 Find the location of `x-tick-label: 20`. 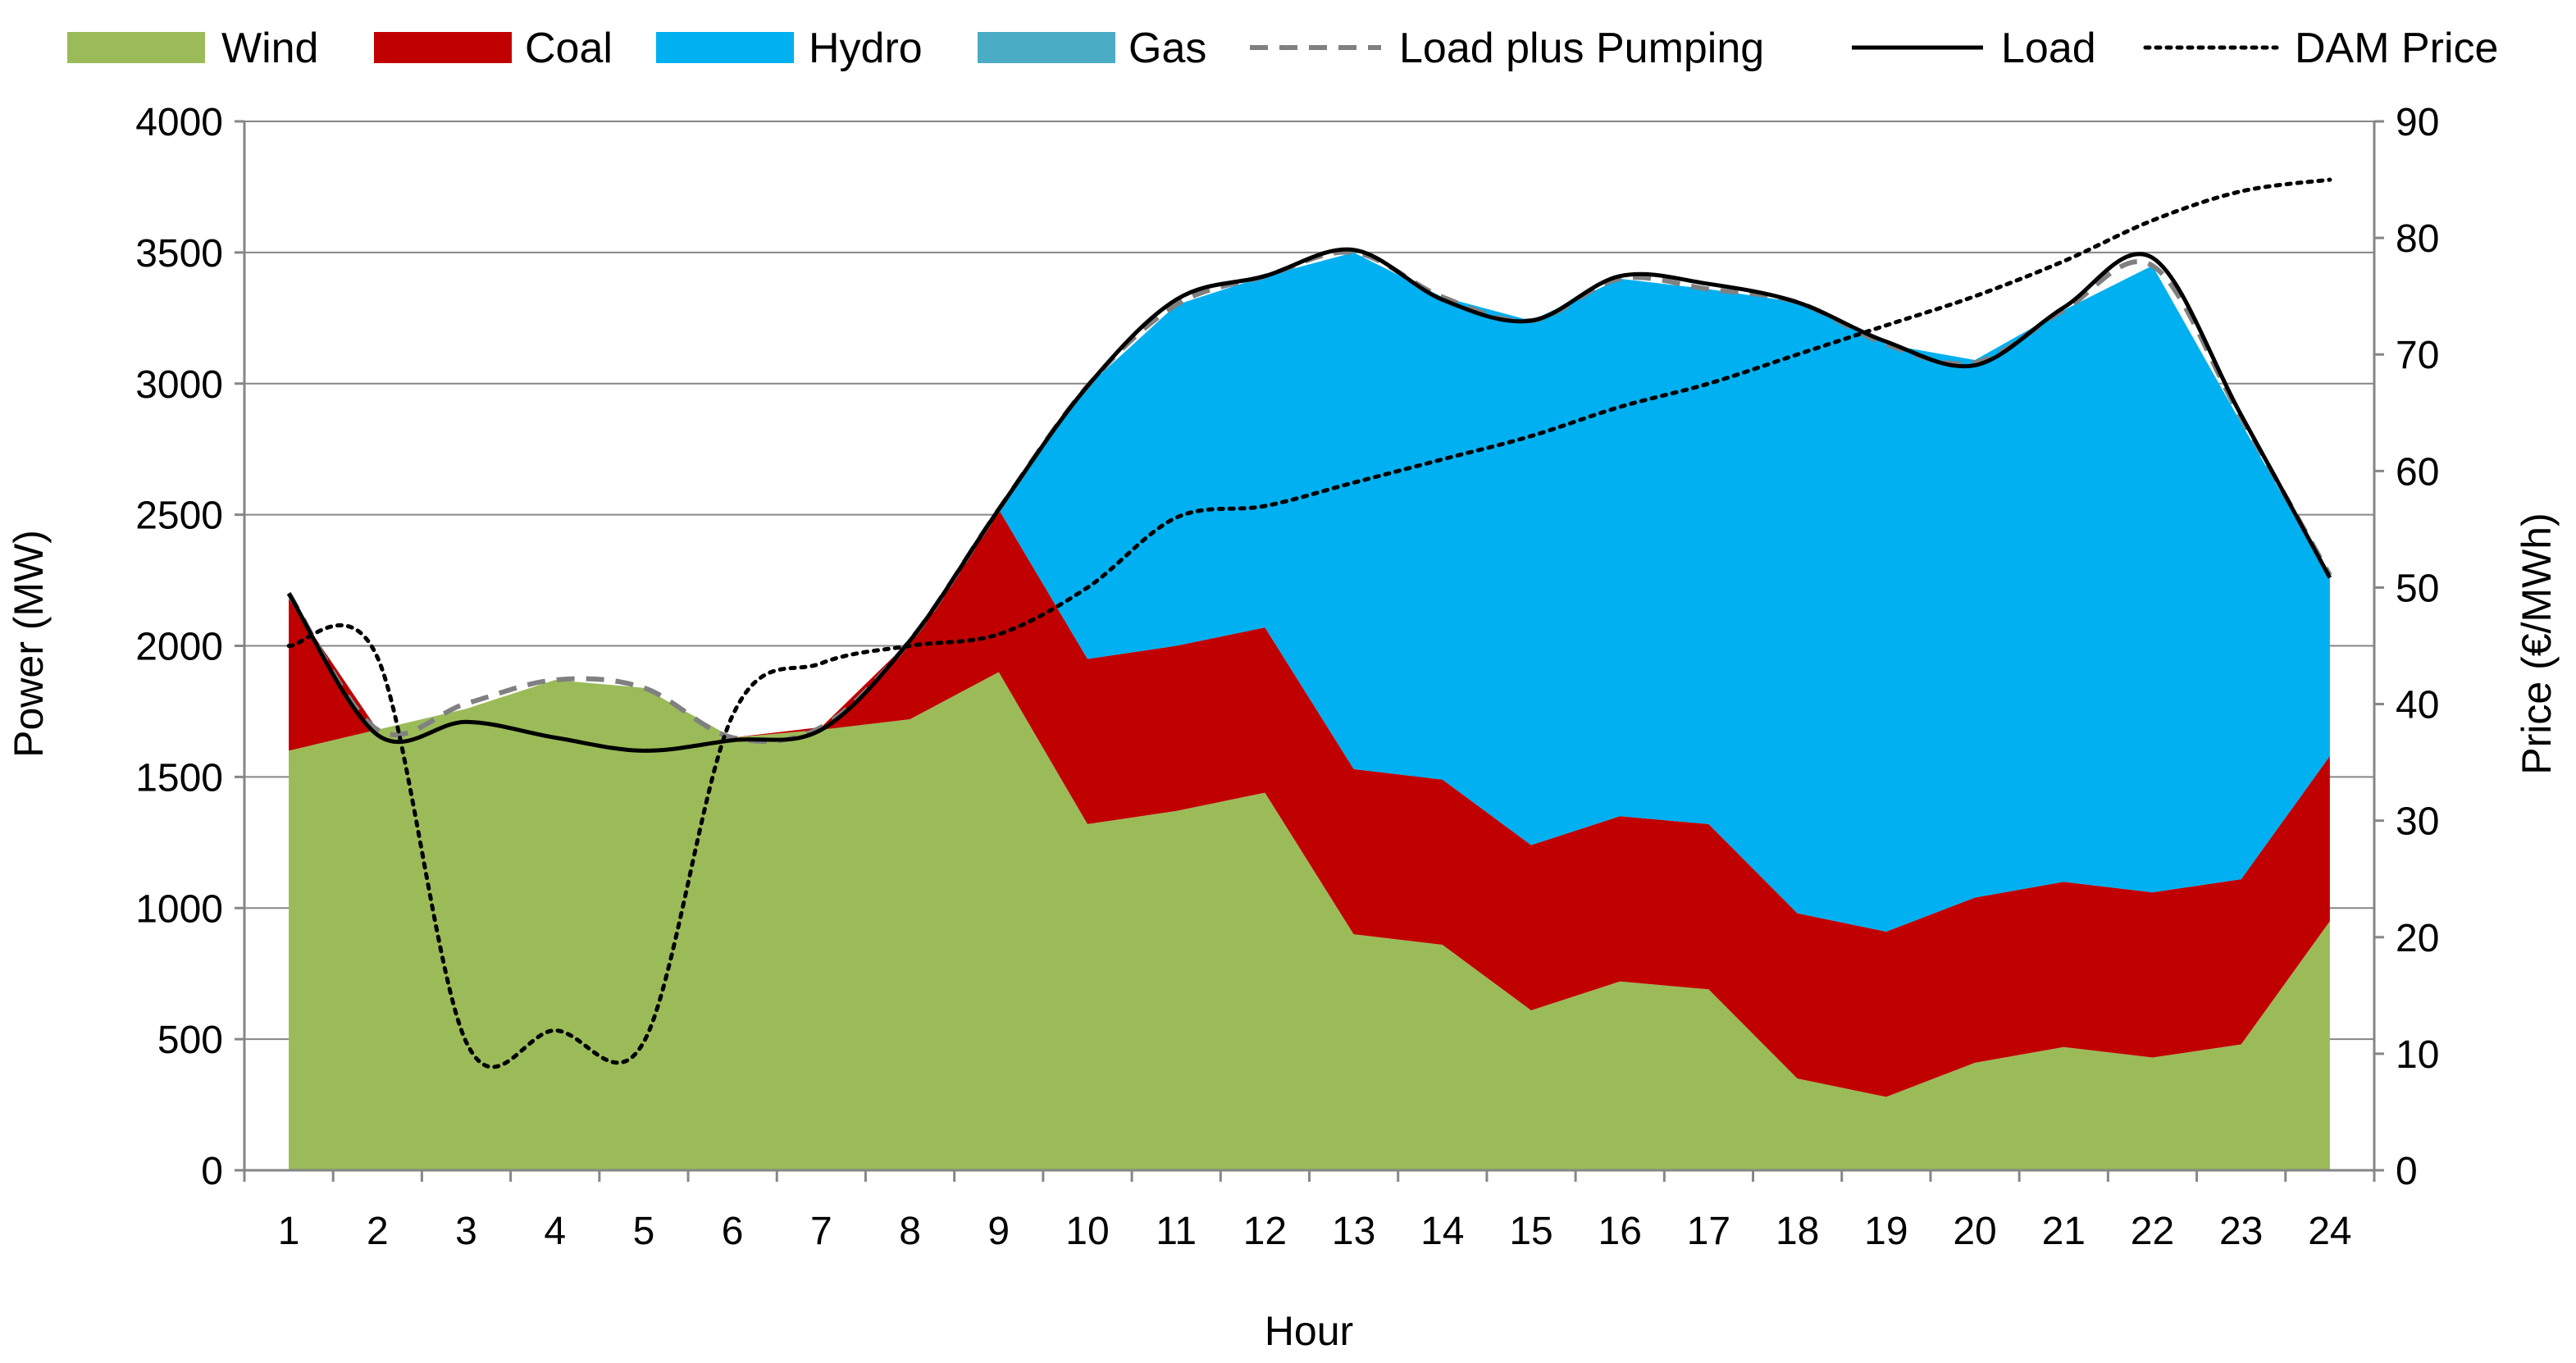

x-tick-label: 20 is located at coordinates (1974, 1231).